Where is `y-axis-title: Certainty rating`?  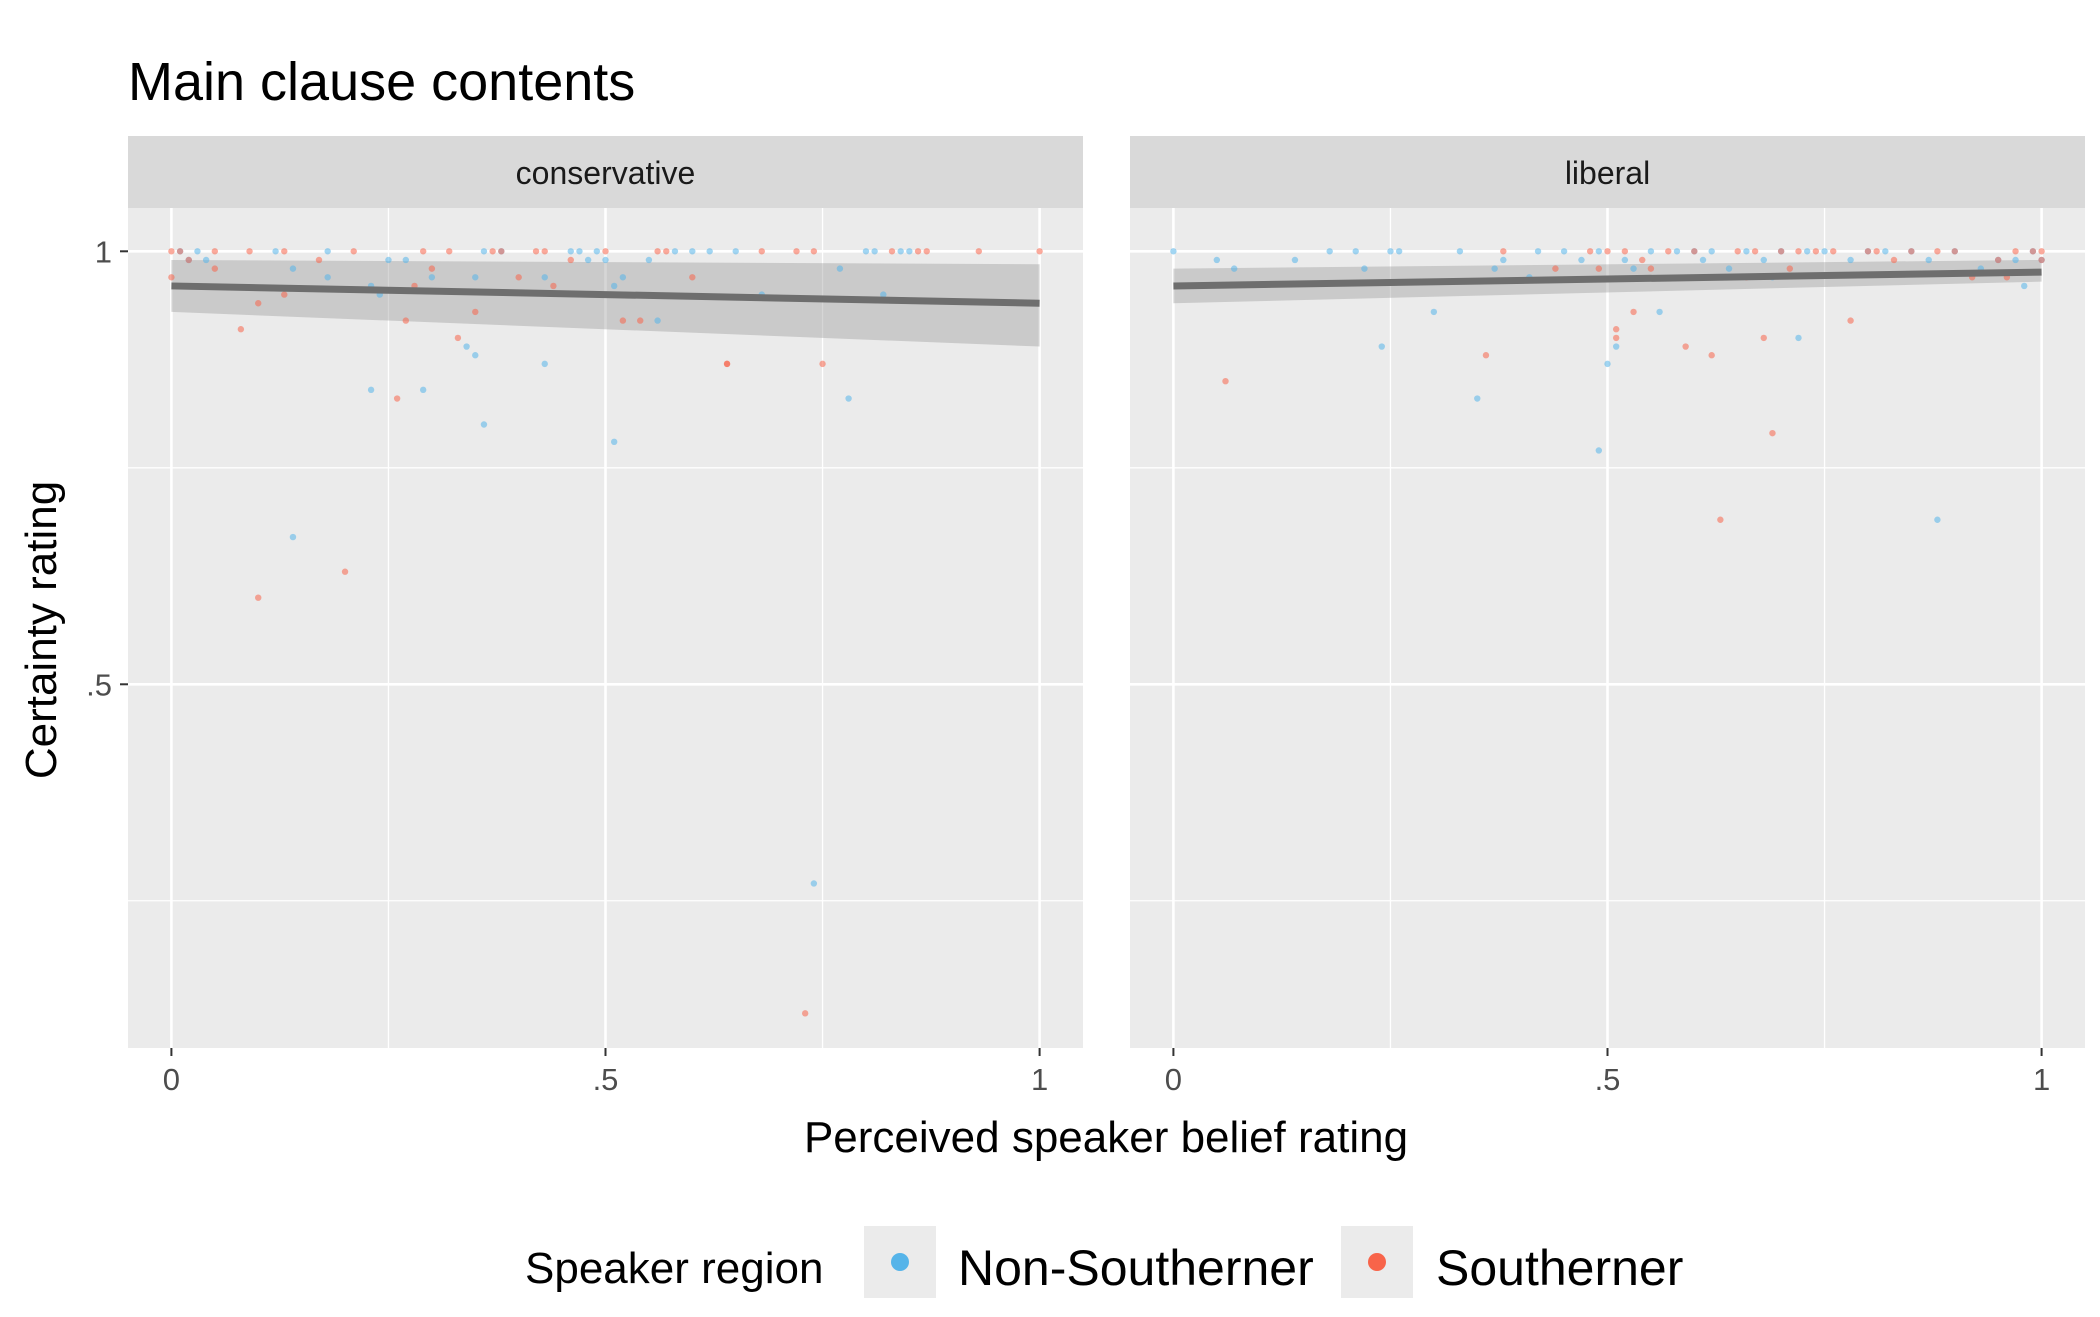
y-axis-title: Certainty rating is located at coordinates (41, 630).